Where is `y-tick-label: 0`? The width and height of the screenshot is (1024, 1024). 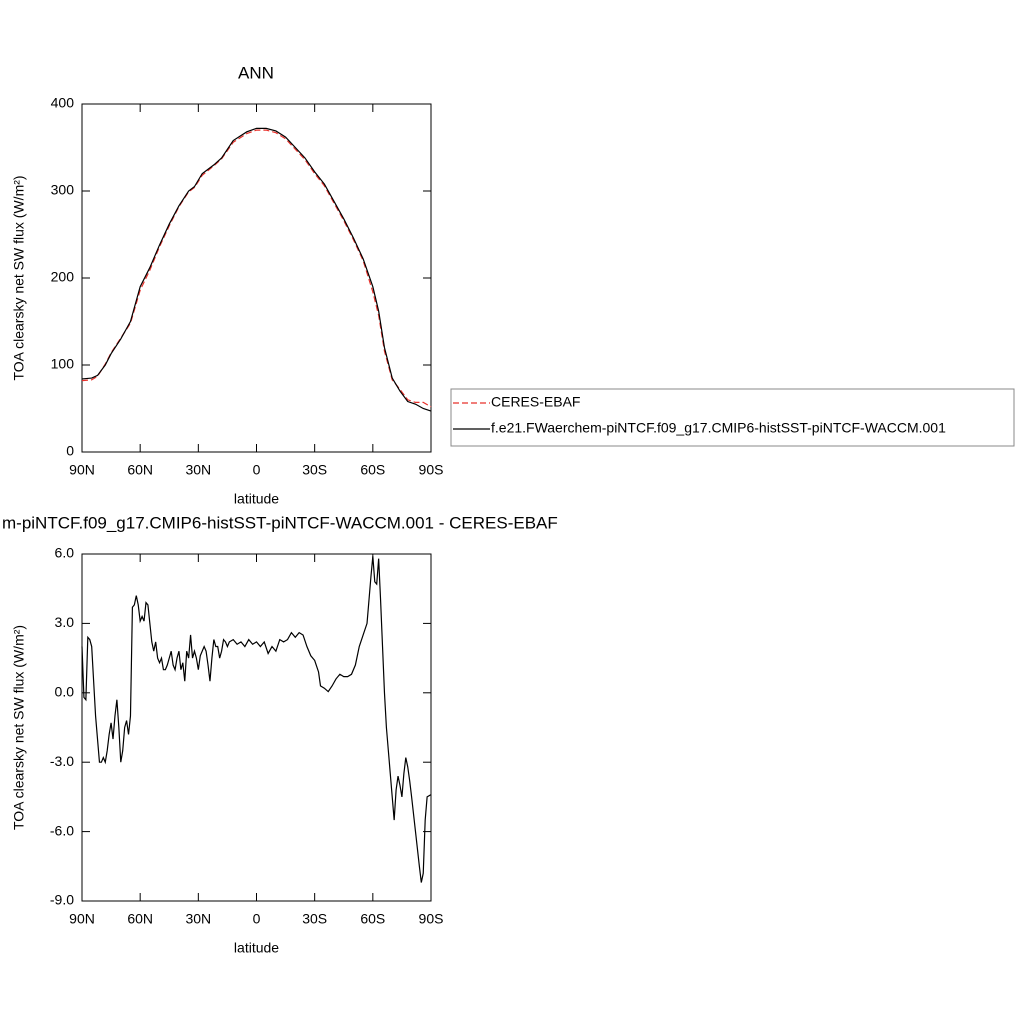 y-tick-label: 0 is located at coordinates (70, 451).